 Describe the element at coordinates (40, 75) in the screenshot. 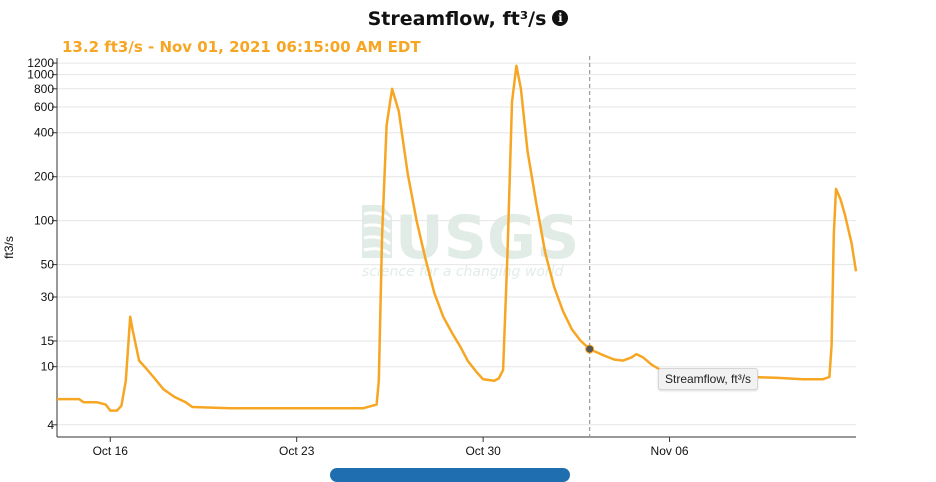

I see `y-tick-label: 1000` at that location.